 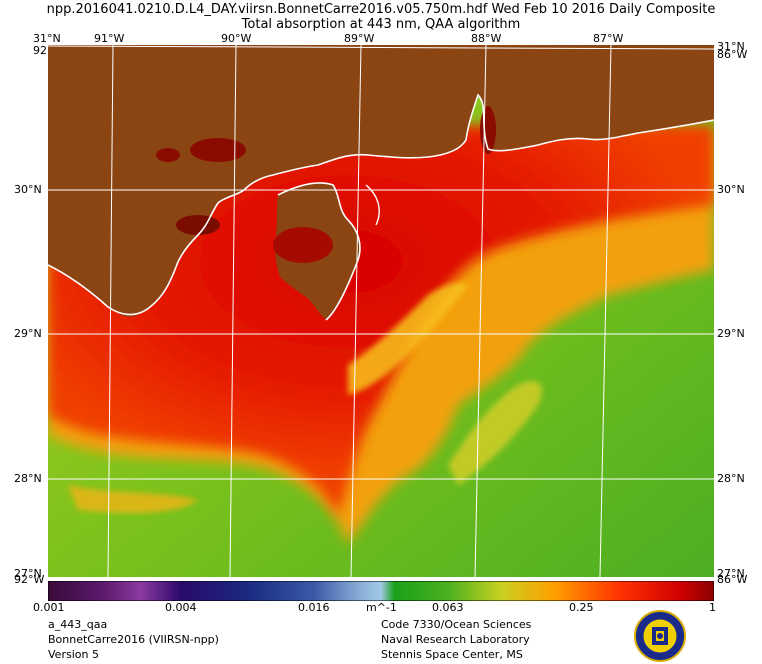 I want to click on colorbar-tick-2: 0.016, so click(x=314, y=607).